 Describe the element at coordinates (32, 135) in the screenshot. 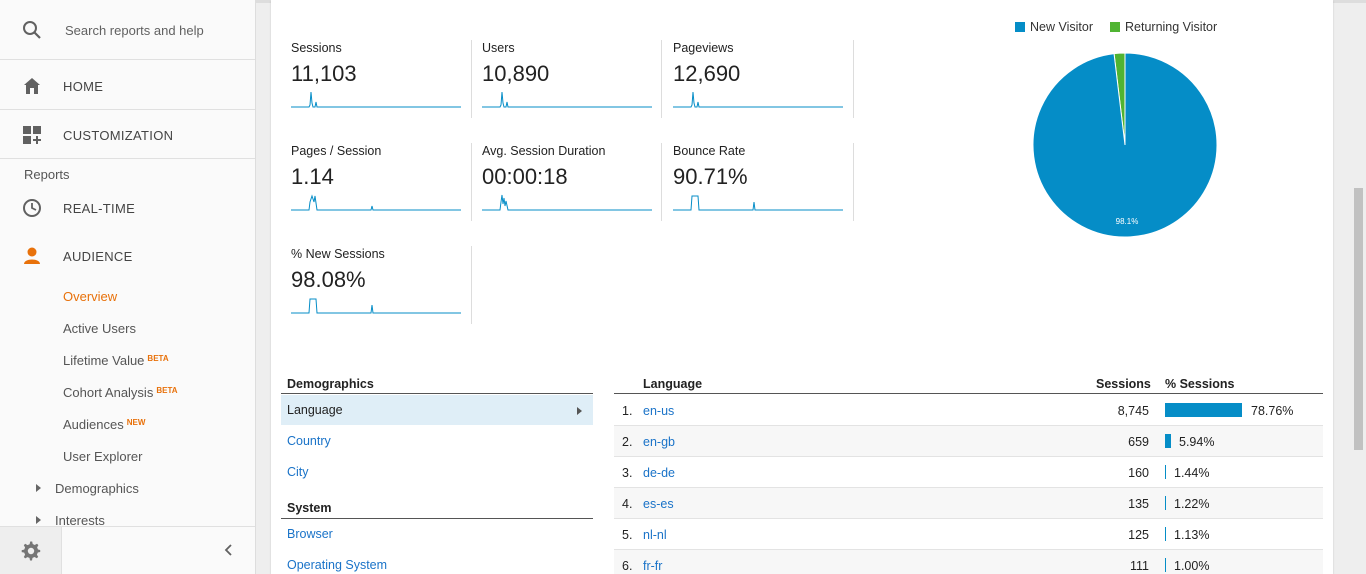

I see `dashboard-icon` at that location.